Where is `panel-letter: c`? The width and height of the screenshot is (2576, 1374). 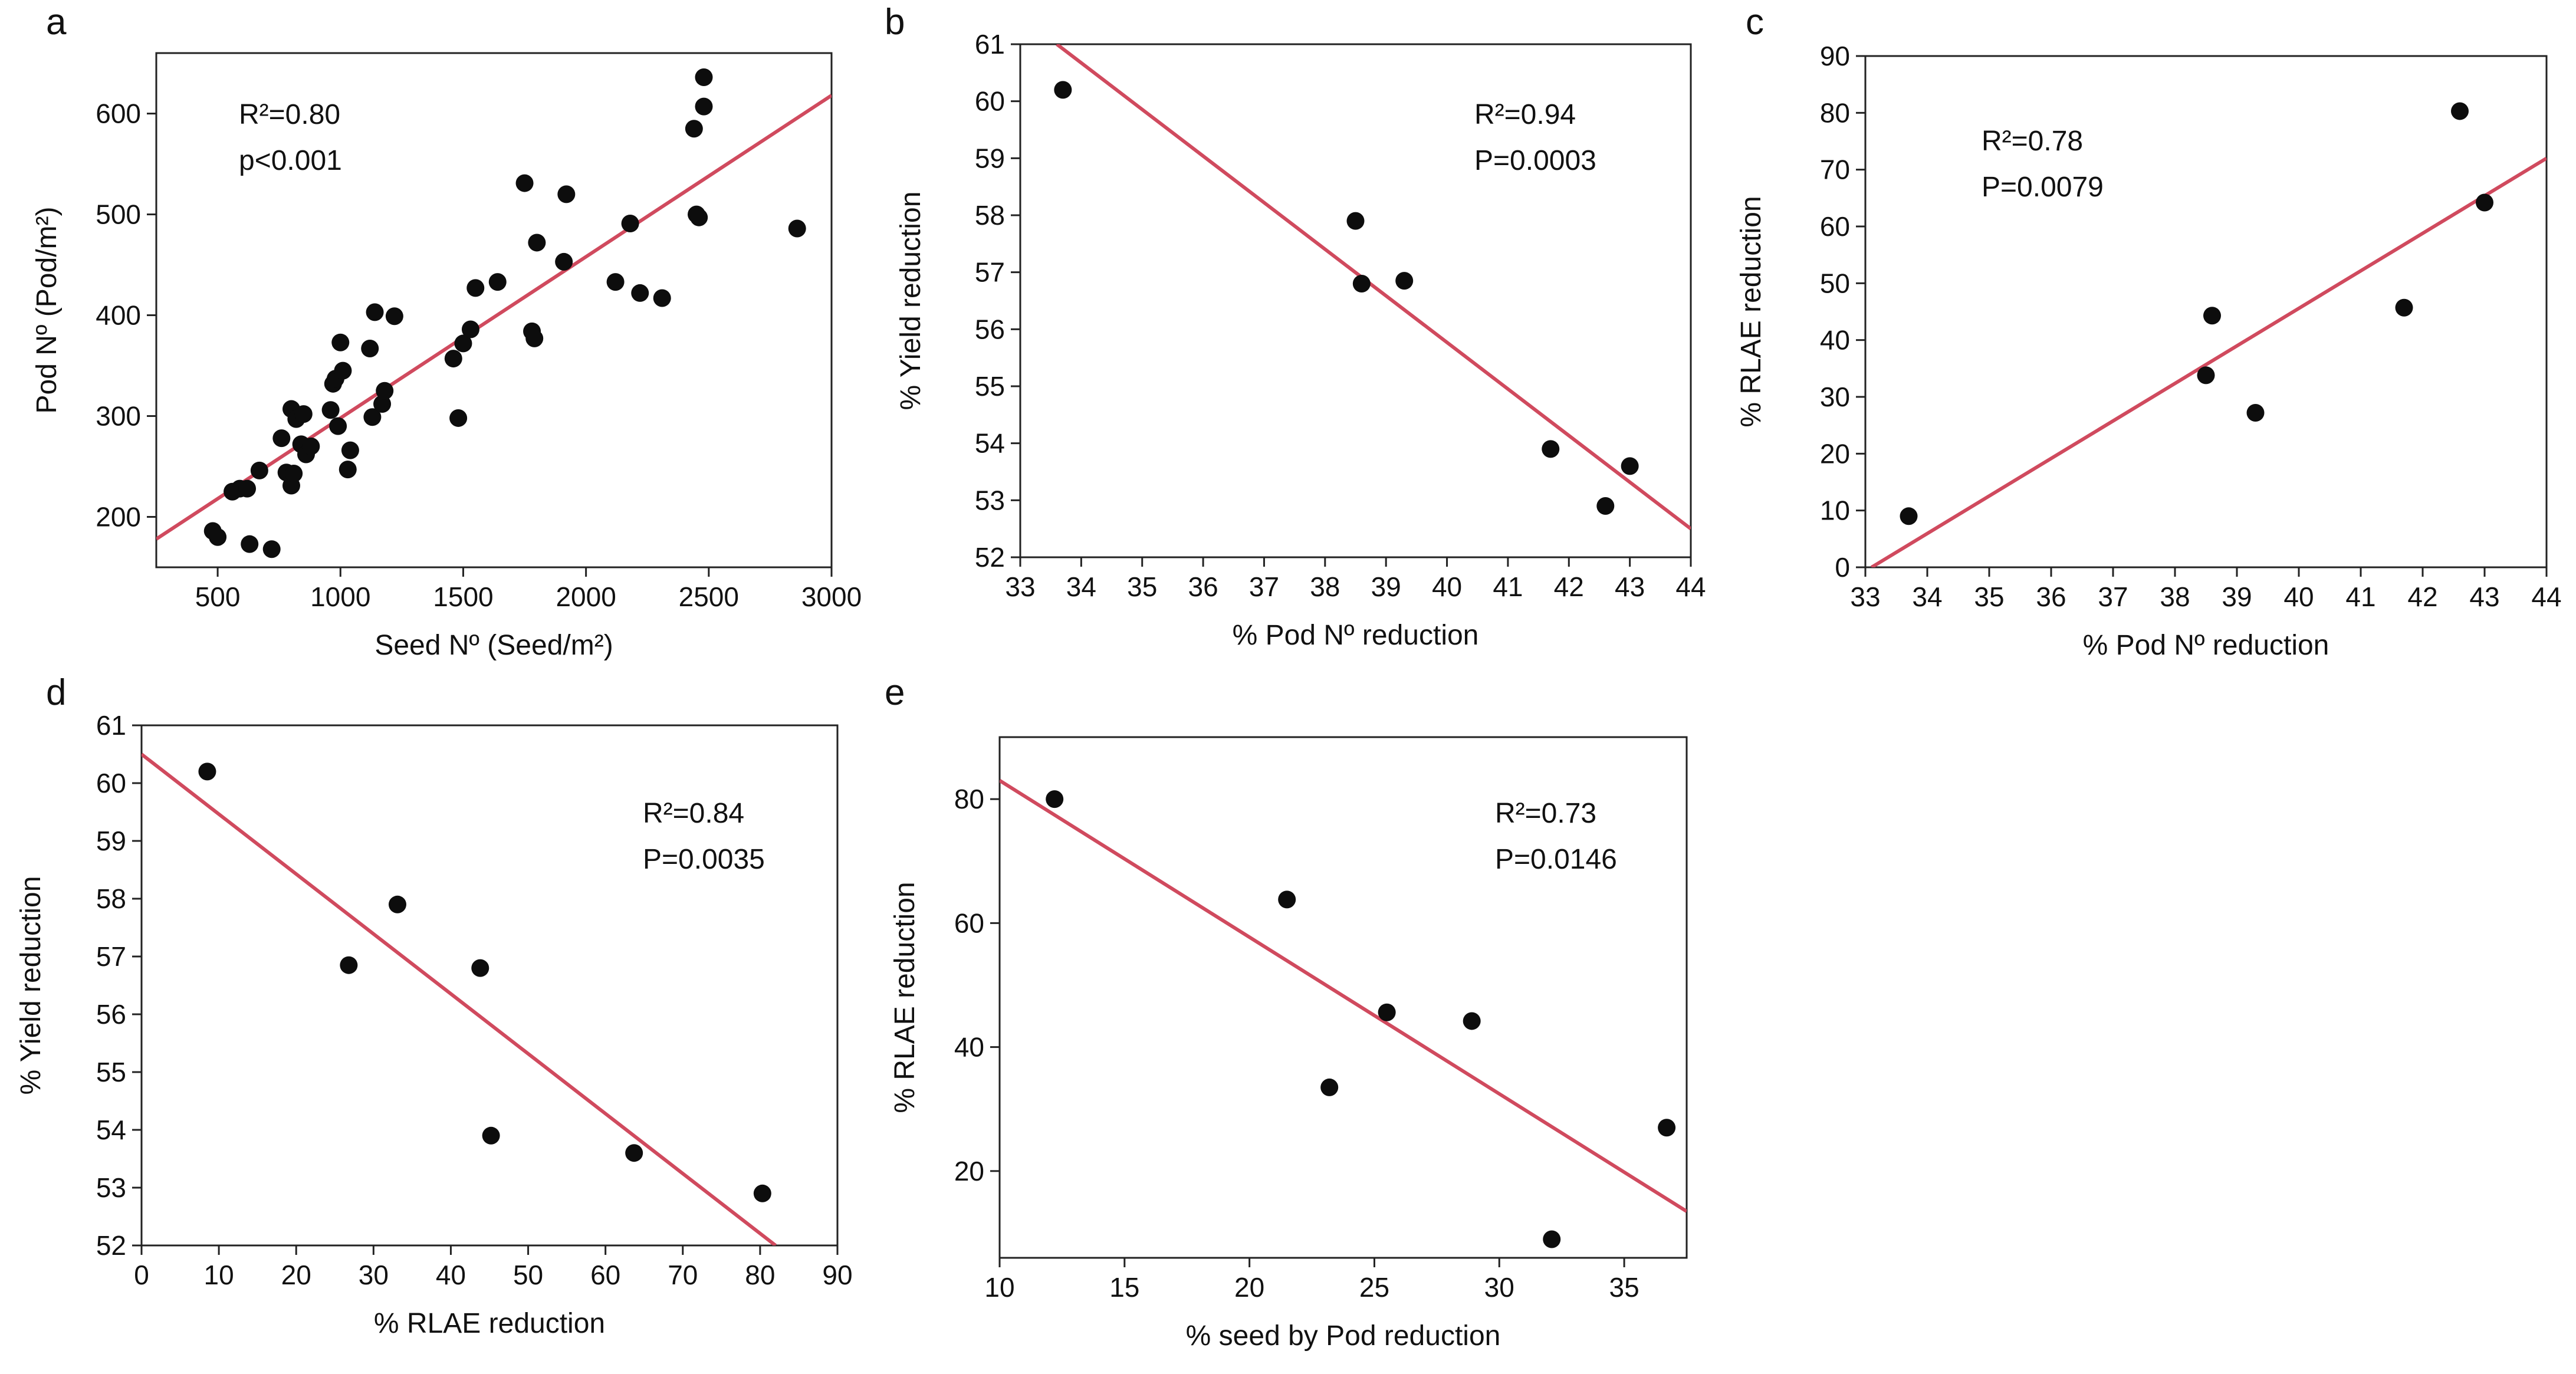 panel-letter: c is located at coordinates (1755, 22).